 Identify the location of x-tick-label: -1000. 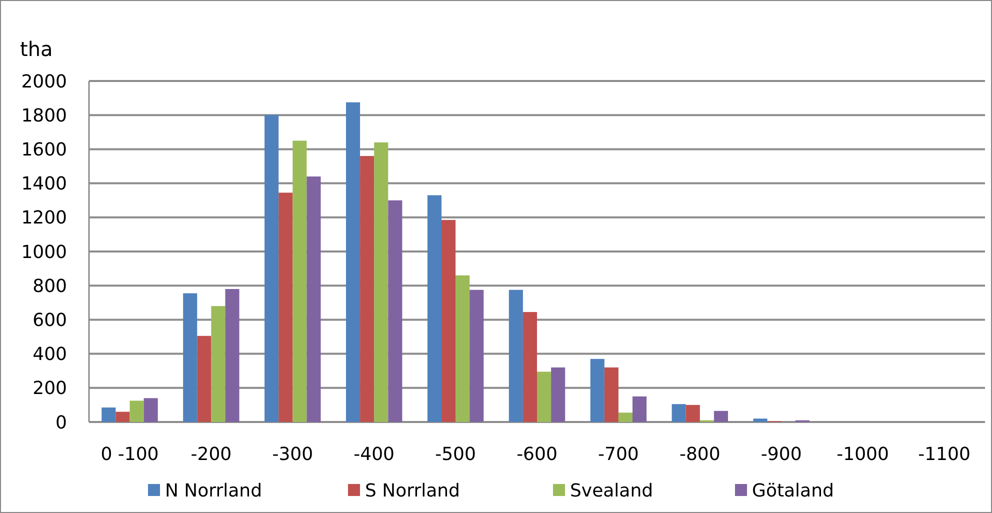
(862, 454).